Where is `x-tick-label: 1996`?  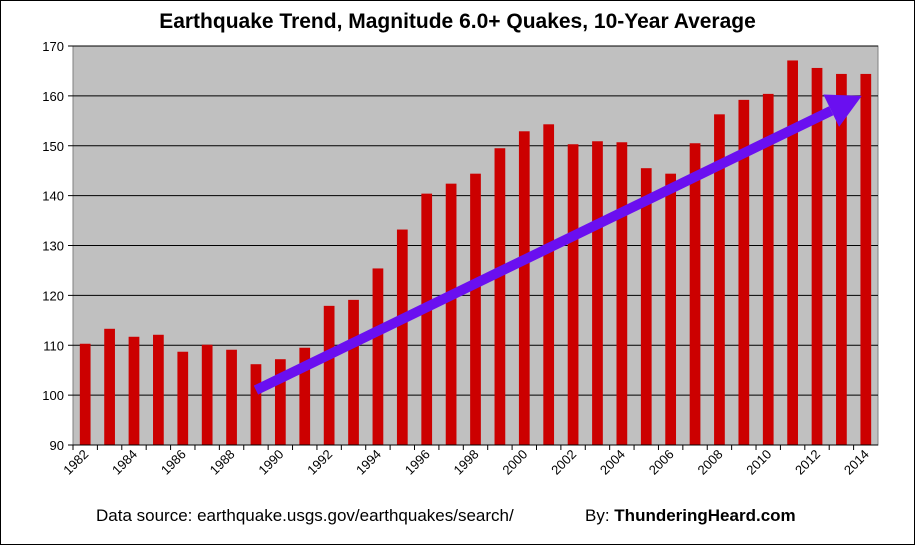 x-tick-label: 1996 is located at coordinates (417, 462).